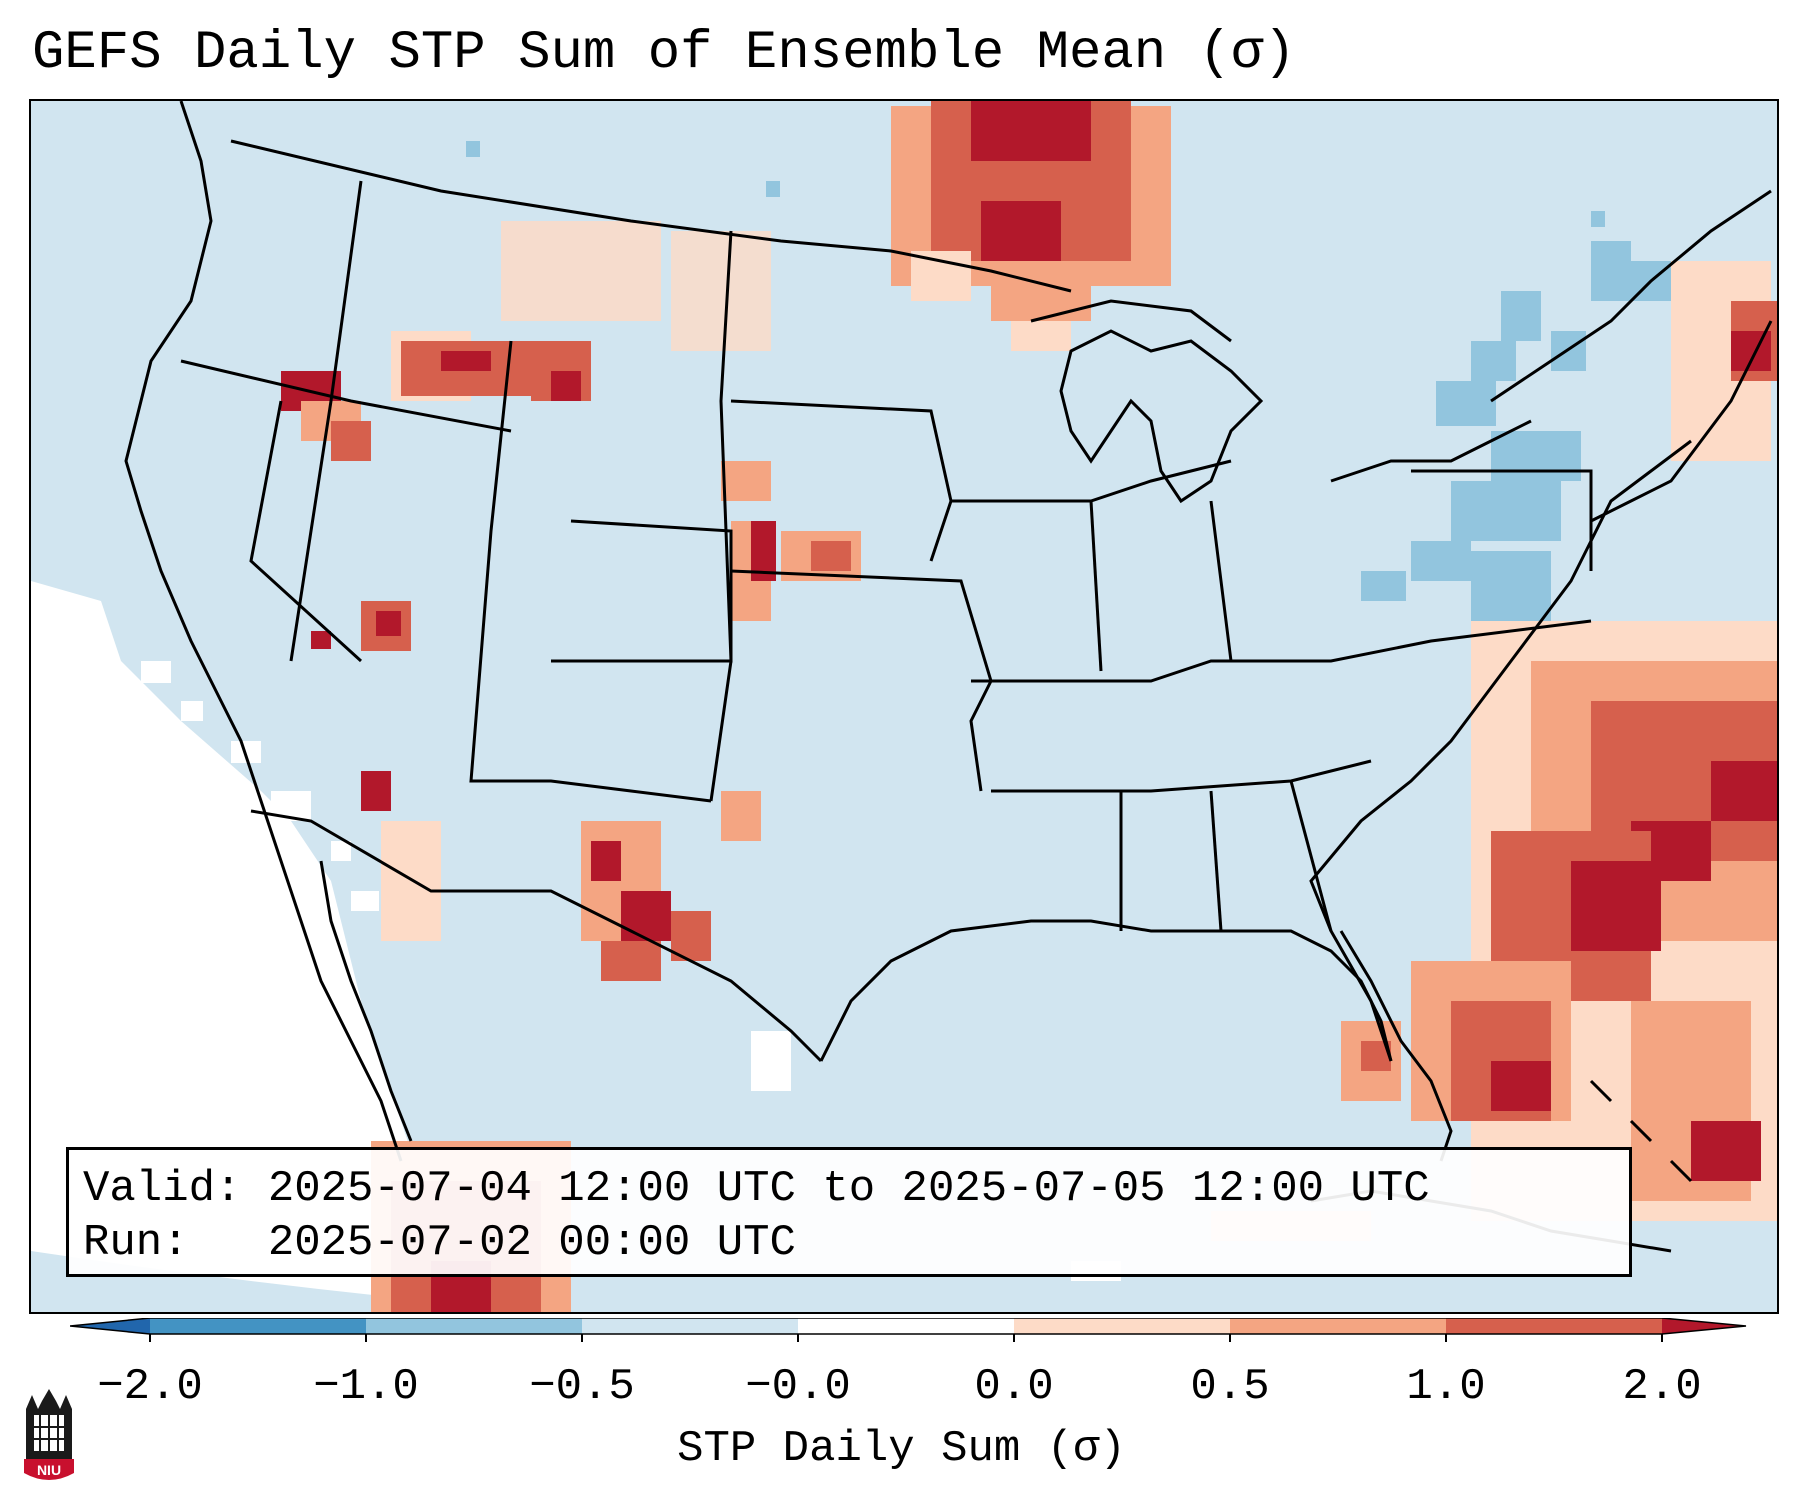 This screenshot has width=1803, height=1506. Describe the element at coordinates (1641, 1131) in the screenshot. I see `bahamas` at that location.